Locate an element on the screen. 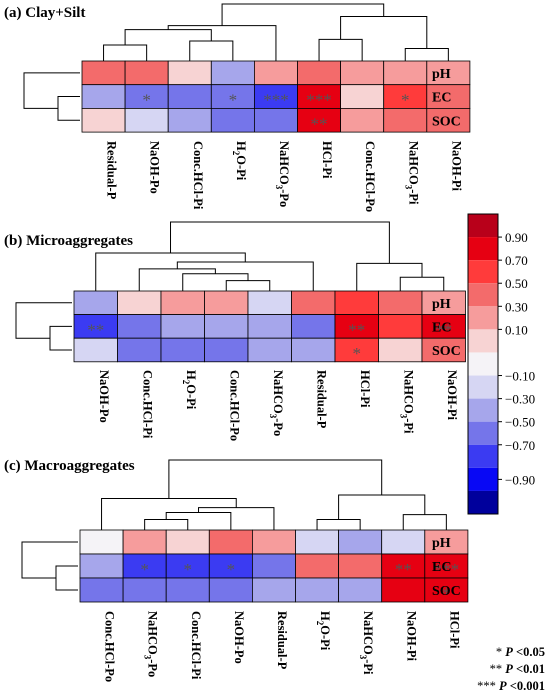 The image size is (550, 700). column-label: NaHCO3-Pi is located at coordinates (366, 643).